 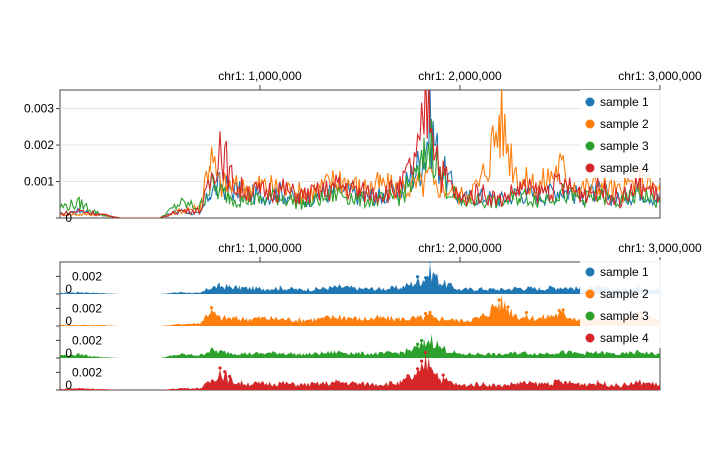 I want to click on bottom-legend: sample 1 sample 2 sample 3 sample 4, so click(x=621, y=304).